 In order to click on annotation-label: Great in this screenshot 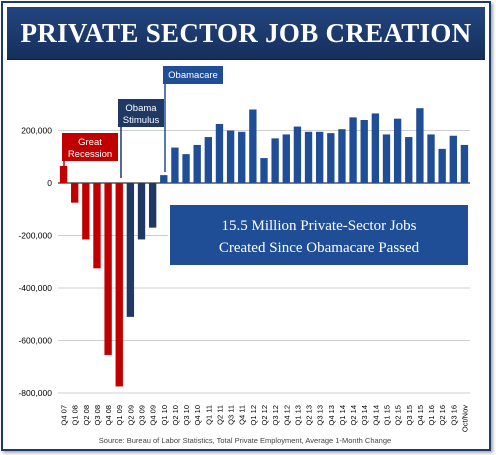, I will do `click(90, 142)`.